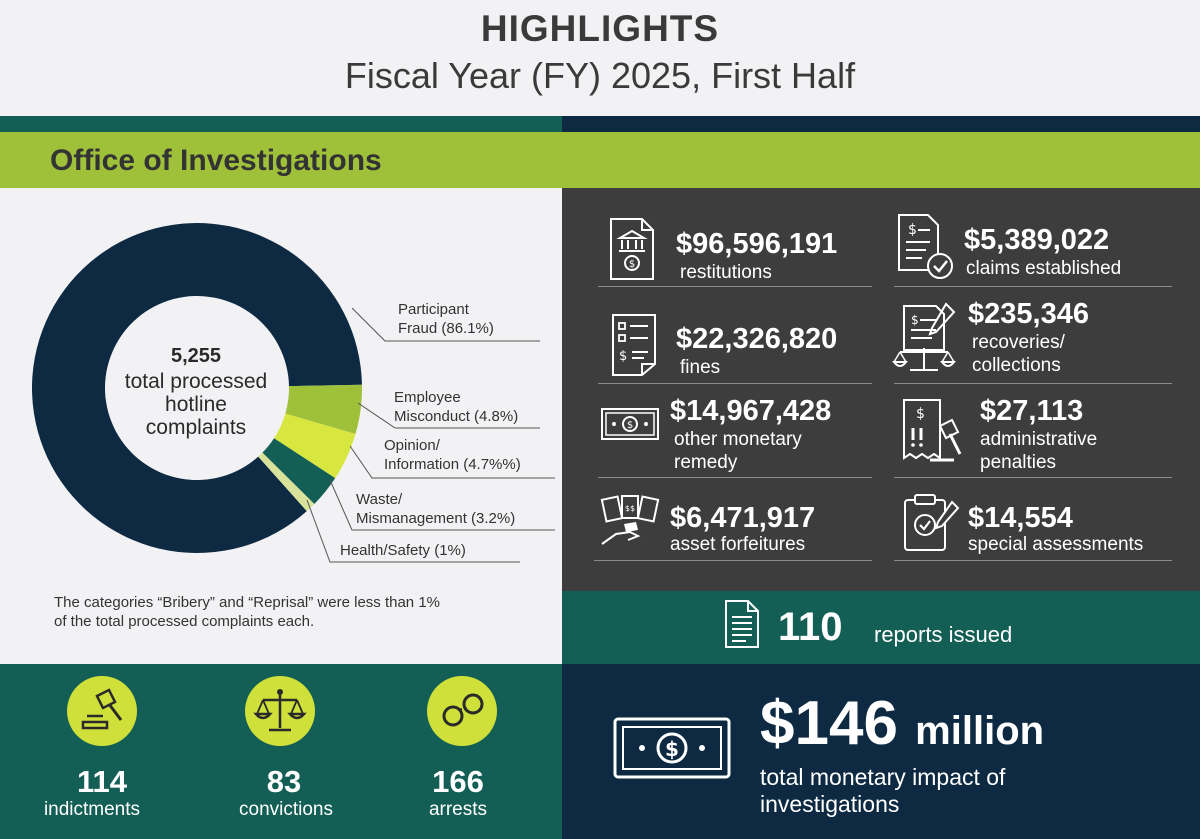  Describe the element at coordinates (932, 522) in the screenshot. I see `clipboard-check-icon` at that location.